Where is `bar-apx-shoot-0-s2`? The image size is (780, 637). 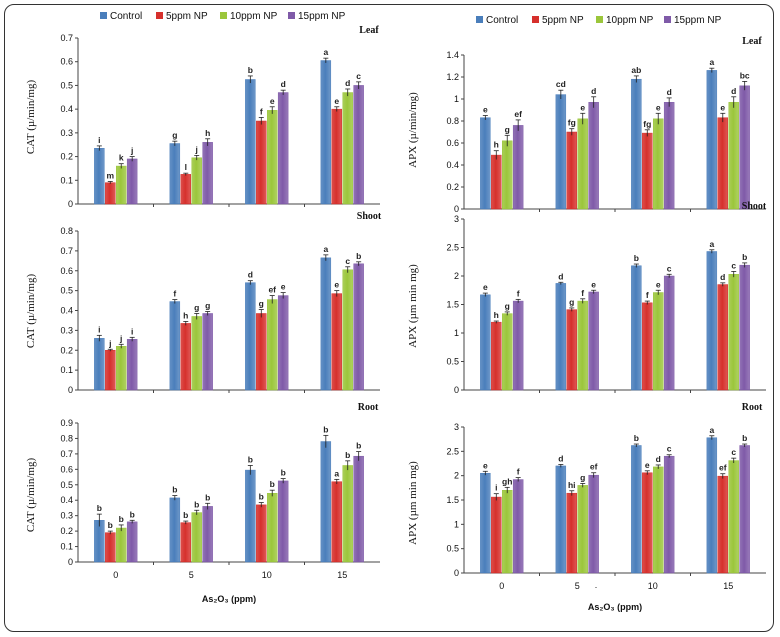
bar-apx-shoot-0-s2 is located at coordinates (507, 352).